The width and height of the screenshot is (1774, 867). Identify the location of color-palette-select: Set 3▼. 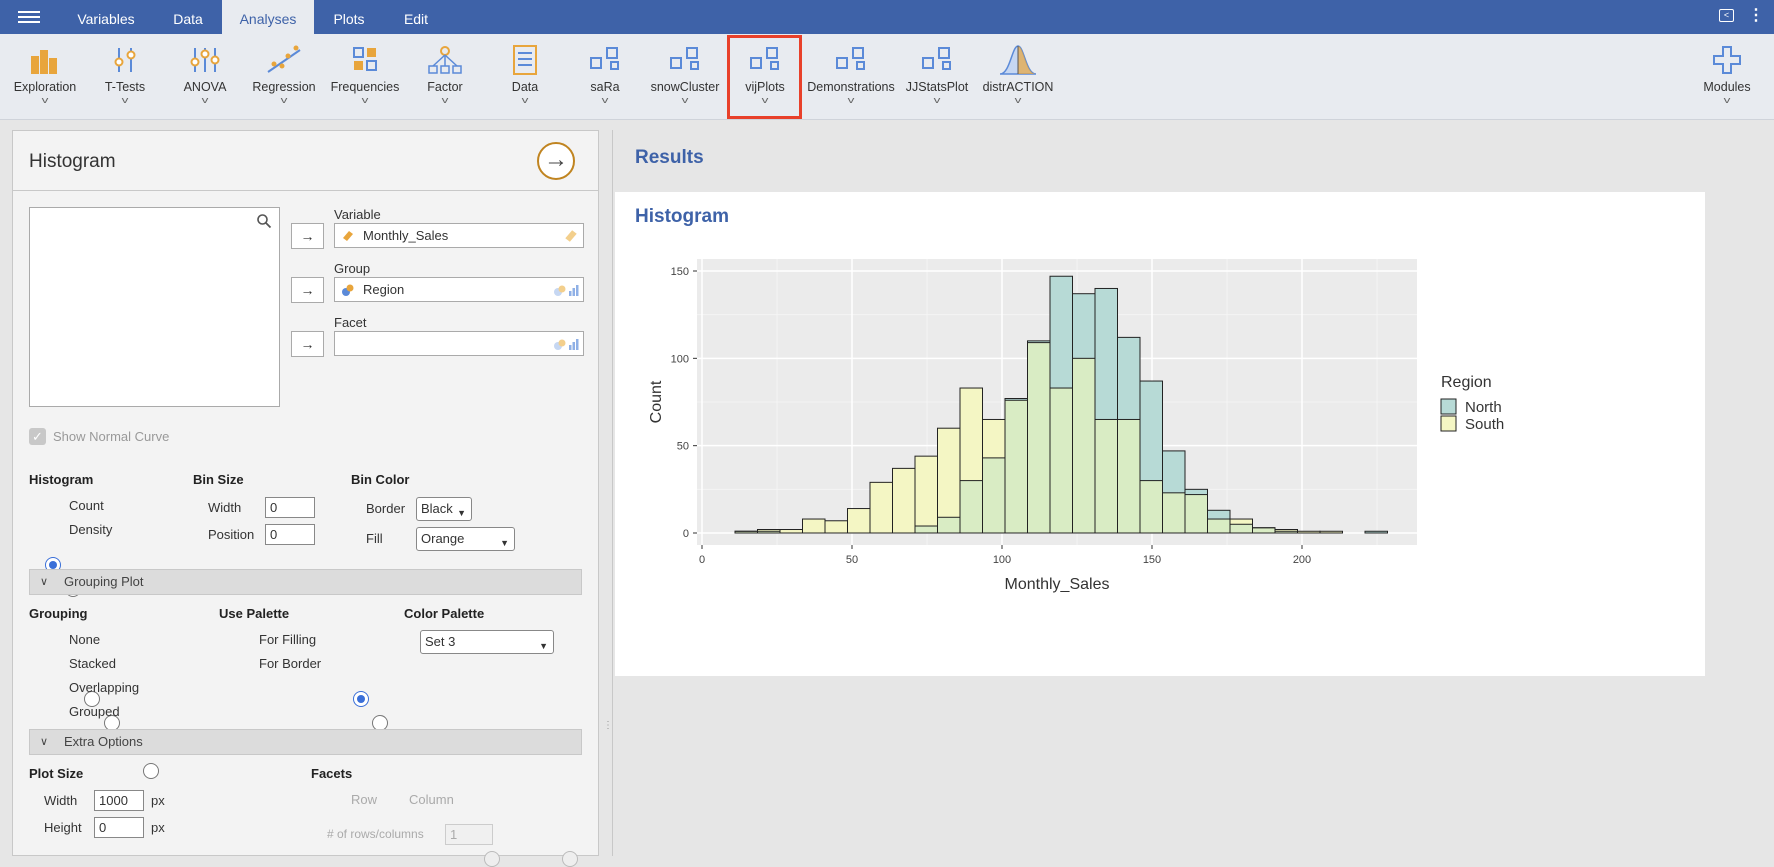
(487, 642).